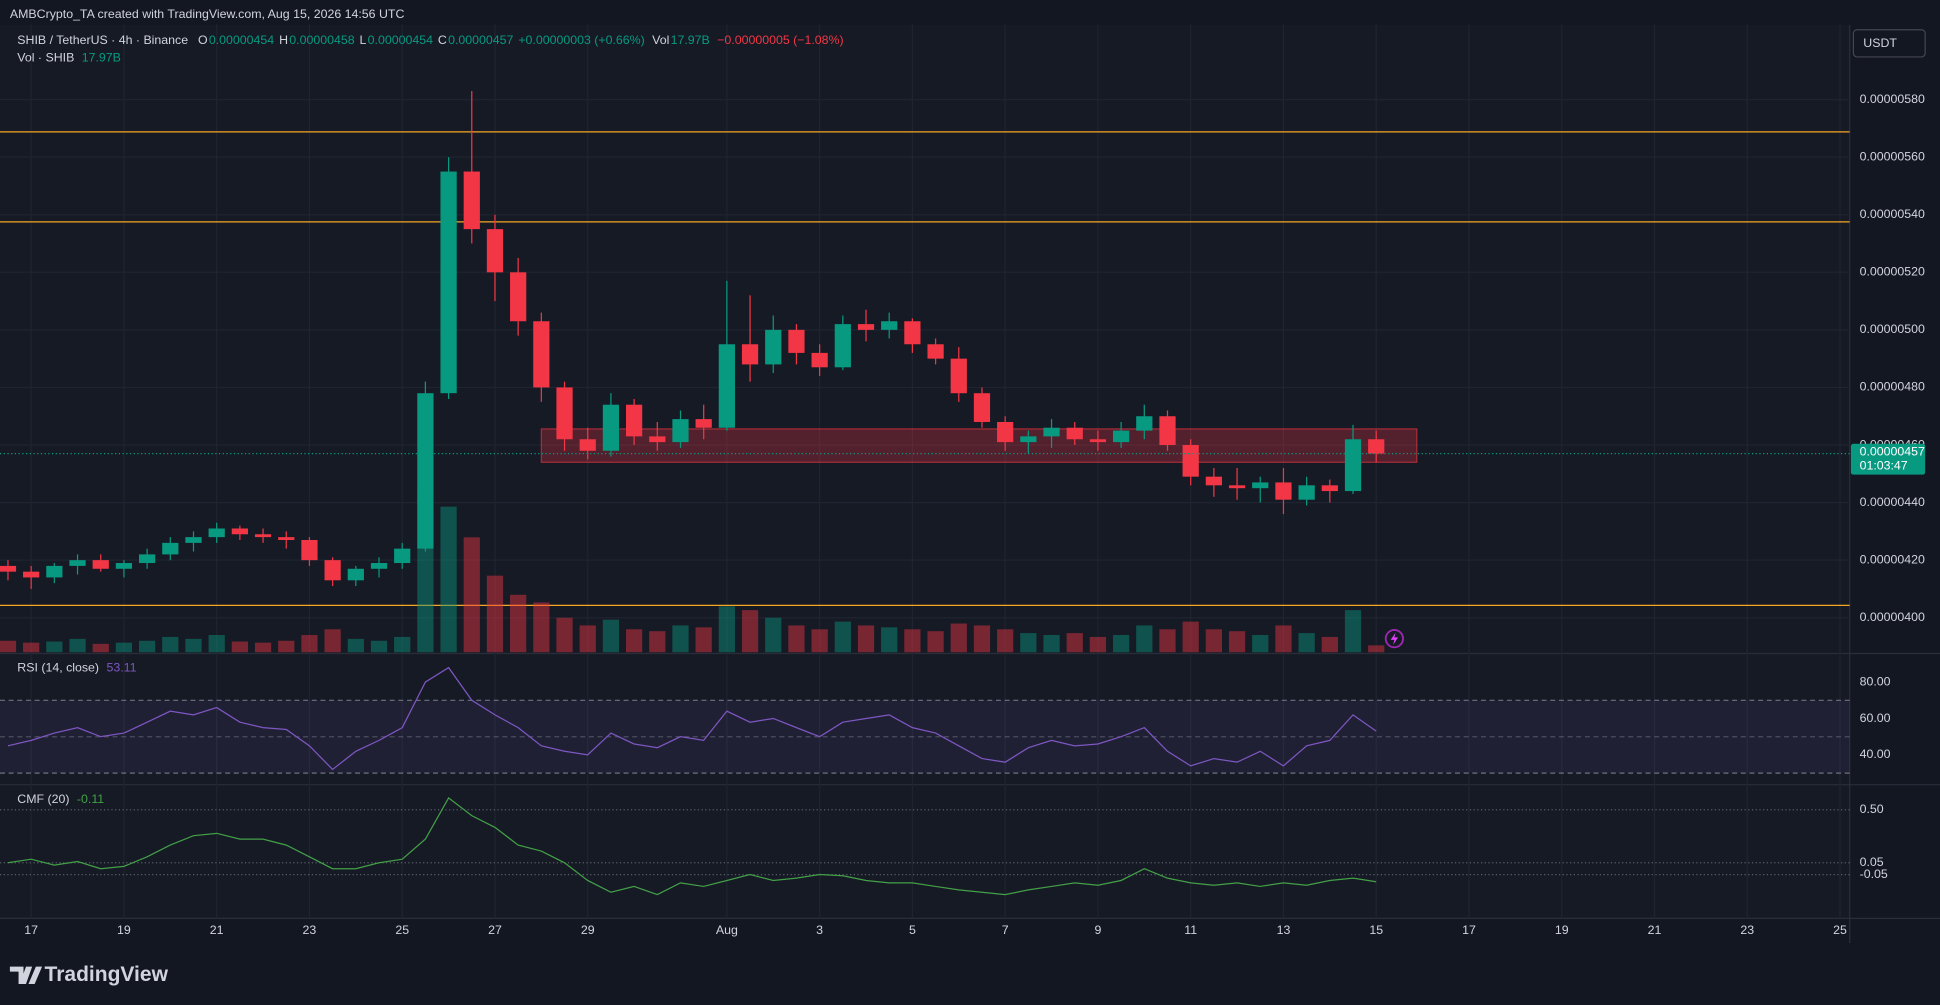 Image resolution: width=1940 pixels, height=1005 pixels. What do you see at coordinates (1884, 465) in the screenshot?
I see `countdown-label: 01:03:47` at bounding box center [1884, 465].